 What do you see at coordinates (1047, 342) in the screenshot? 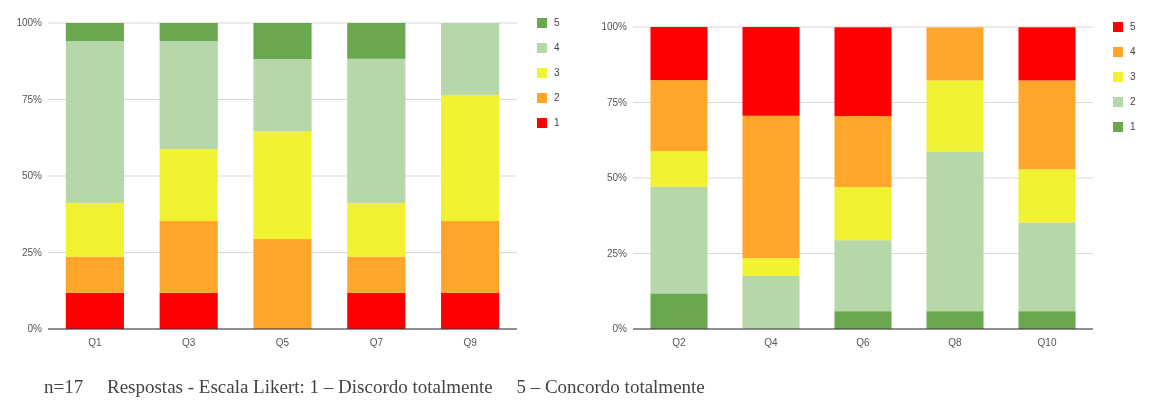
I see `x-tick-label: Q10` at bounding box center [1047, 342].